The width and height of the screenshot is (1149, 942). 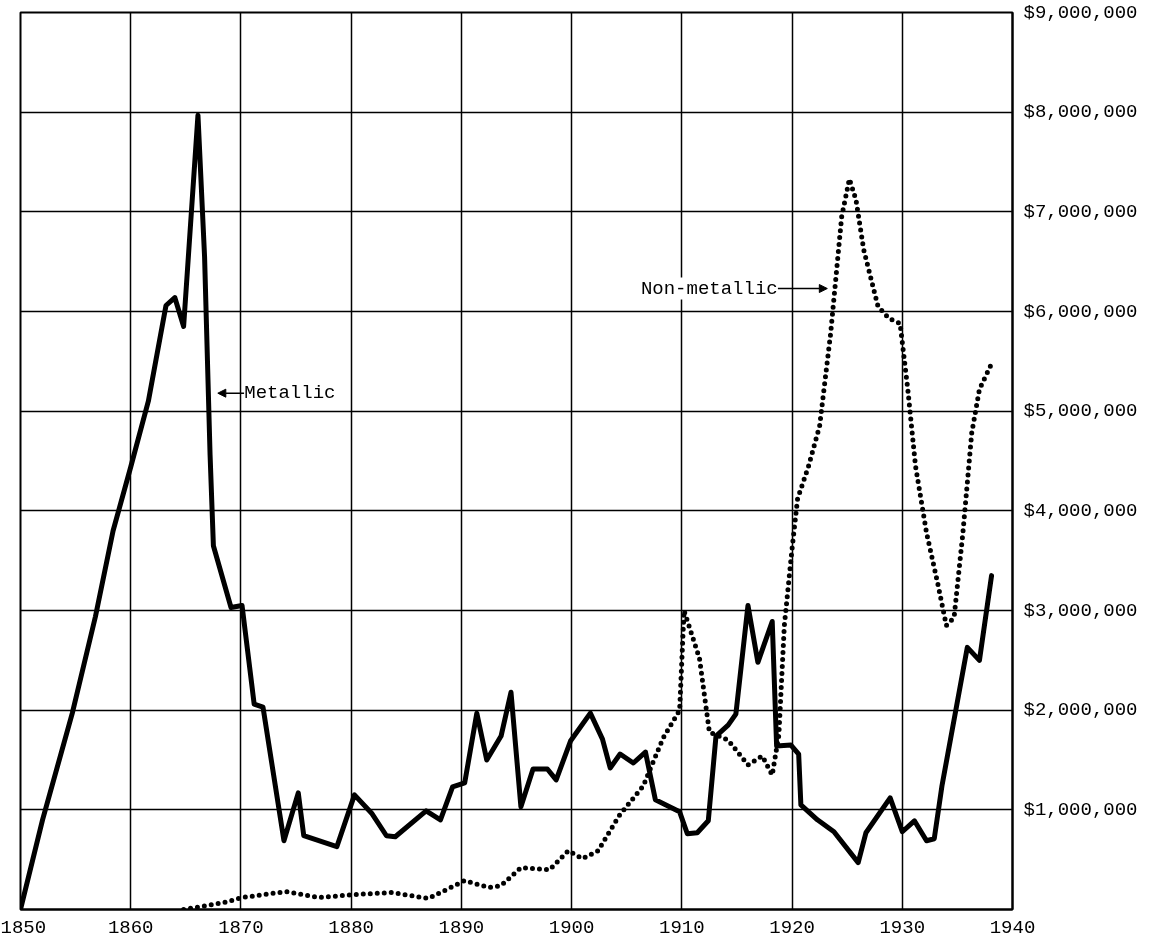 I want to click on y-tick-label: $7,000,000, so click(x=1080, y=211).